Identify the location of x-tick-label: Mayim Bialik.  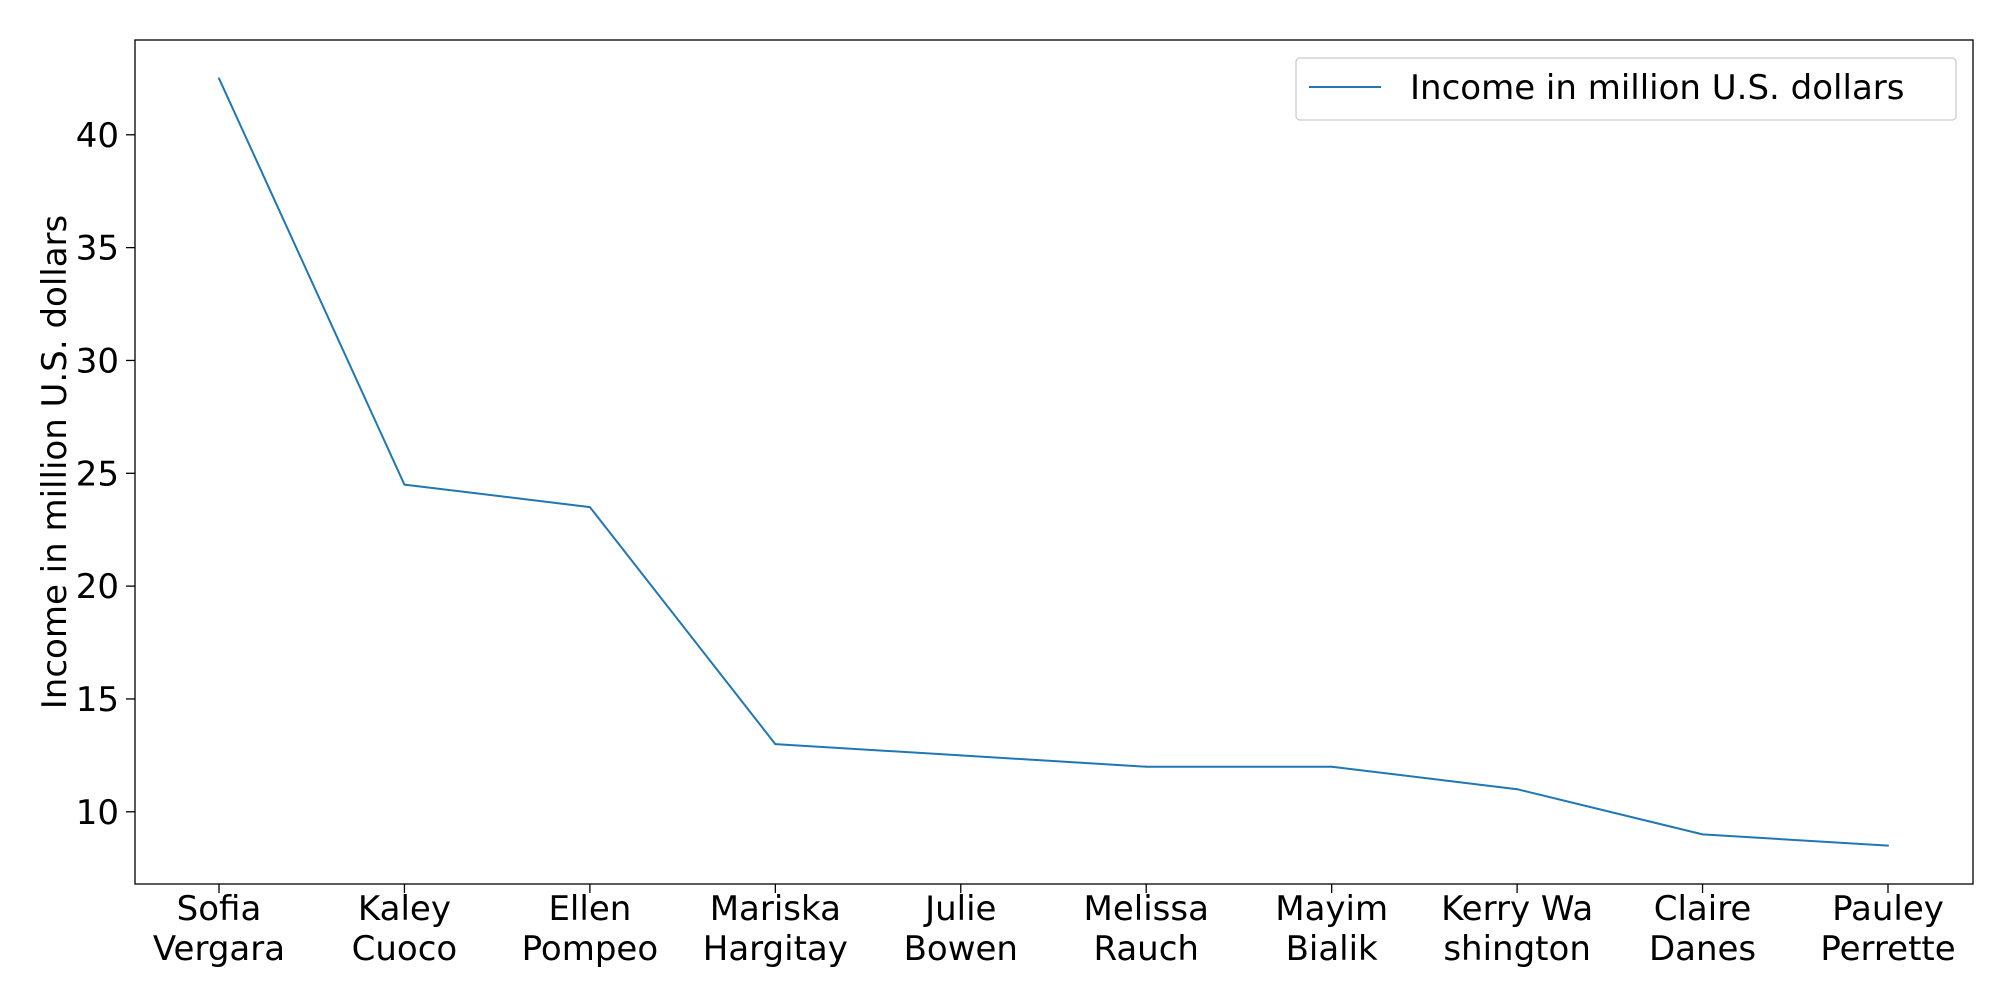
(1331, 929).